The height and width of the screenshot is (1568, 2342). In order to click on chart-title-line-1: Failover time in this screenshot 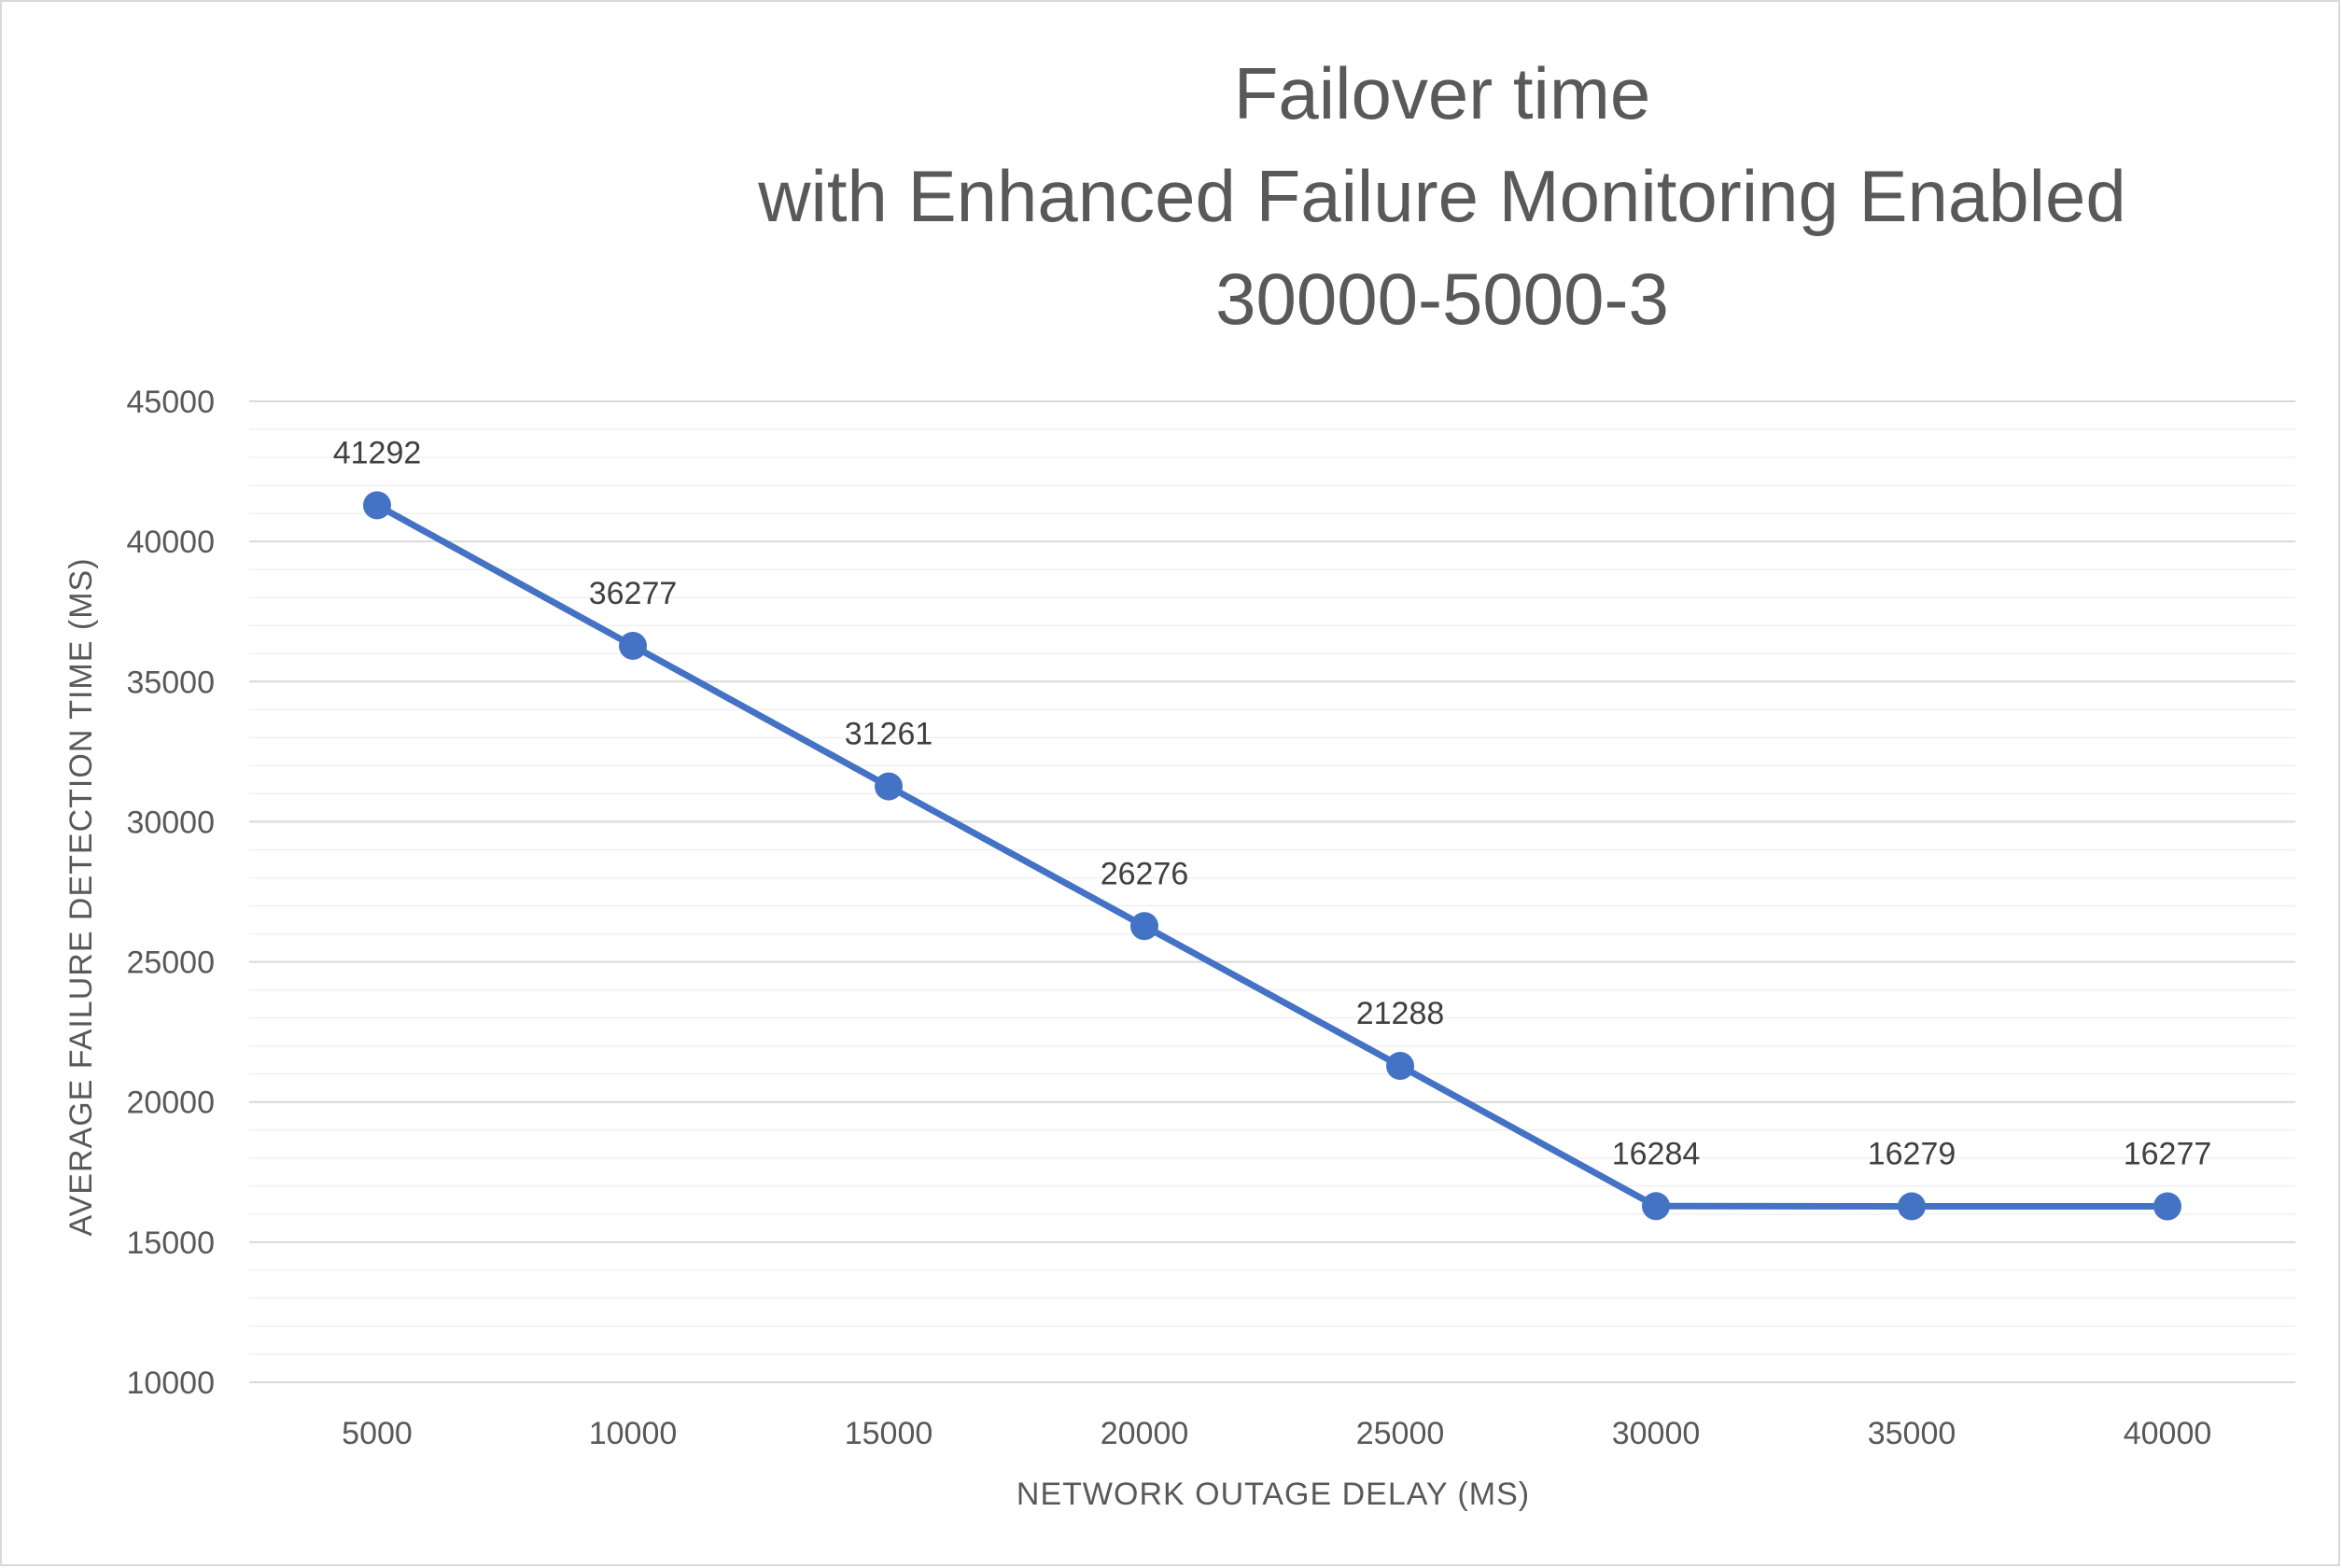, I will do `click(1442, 93)`.